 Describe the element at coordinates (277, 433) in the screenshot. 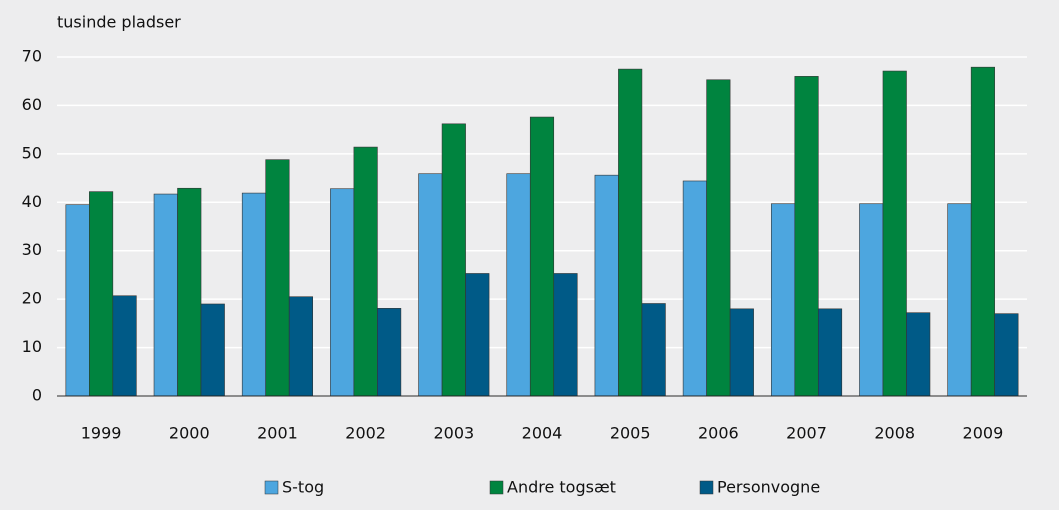

I see `x-tick-label: 2001` at that location.